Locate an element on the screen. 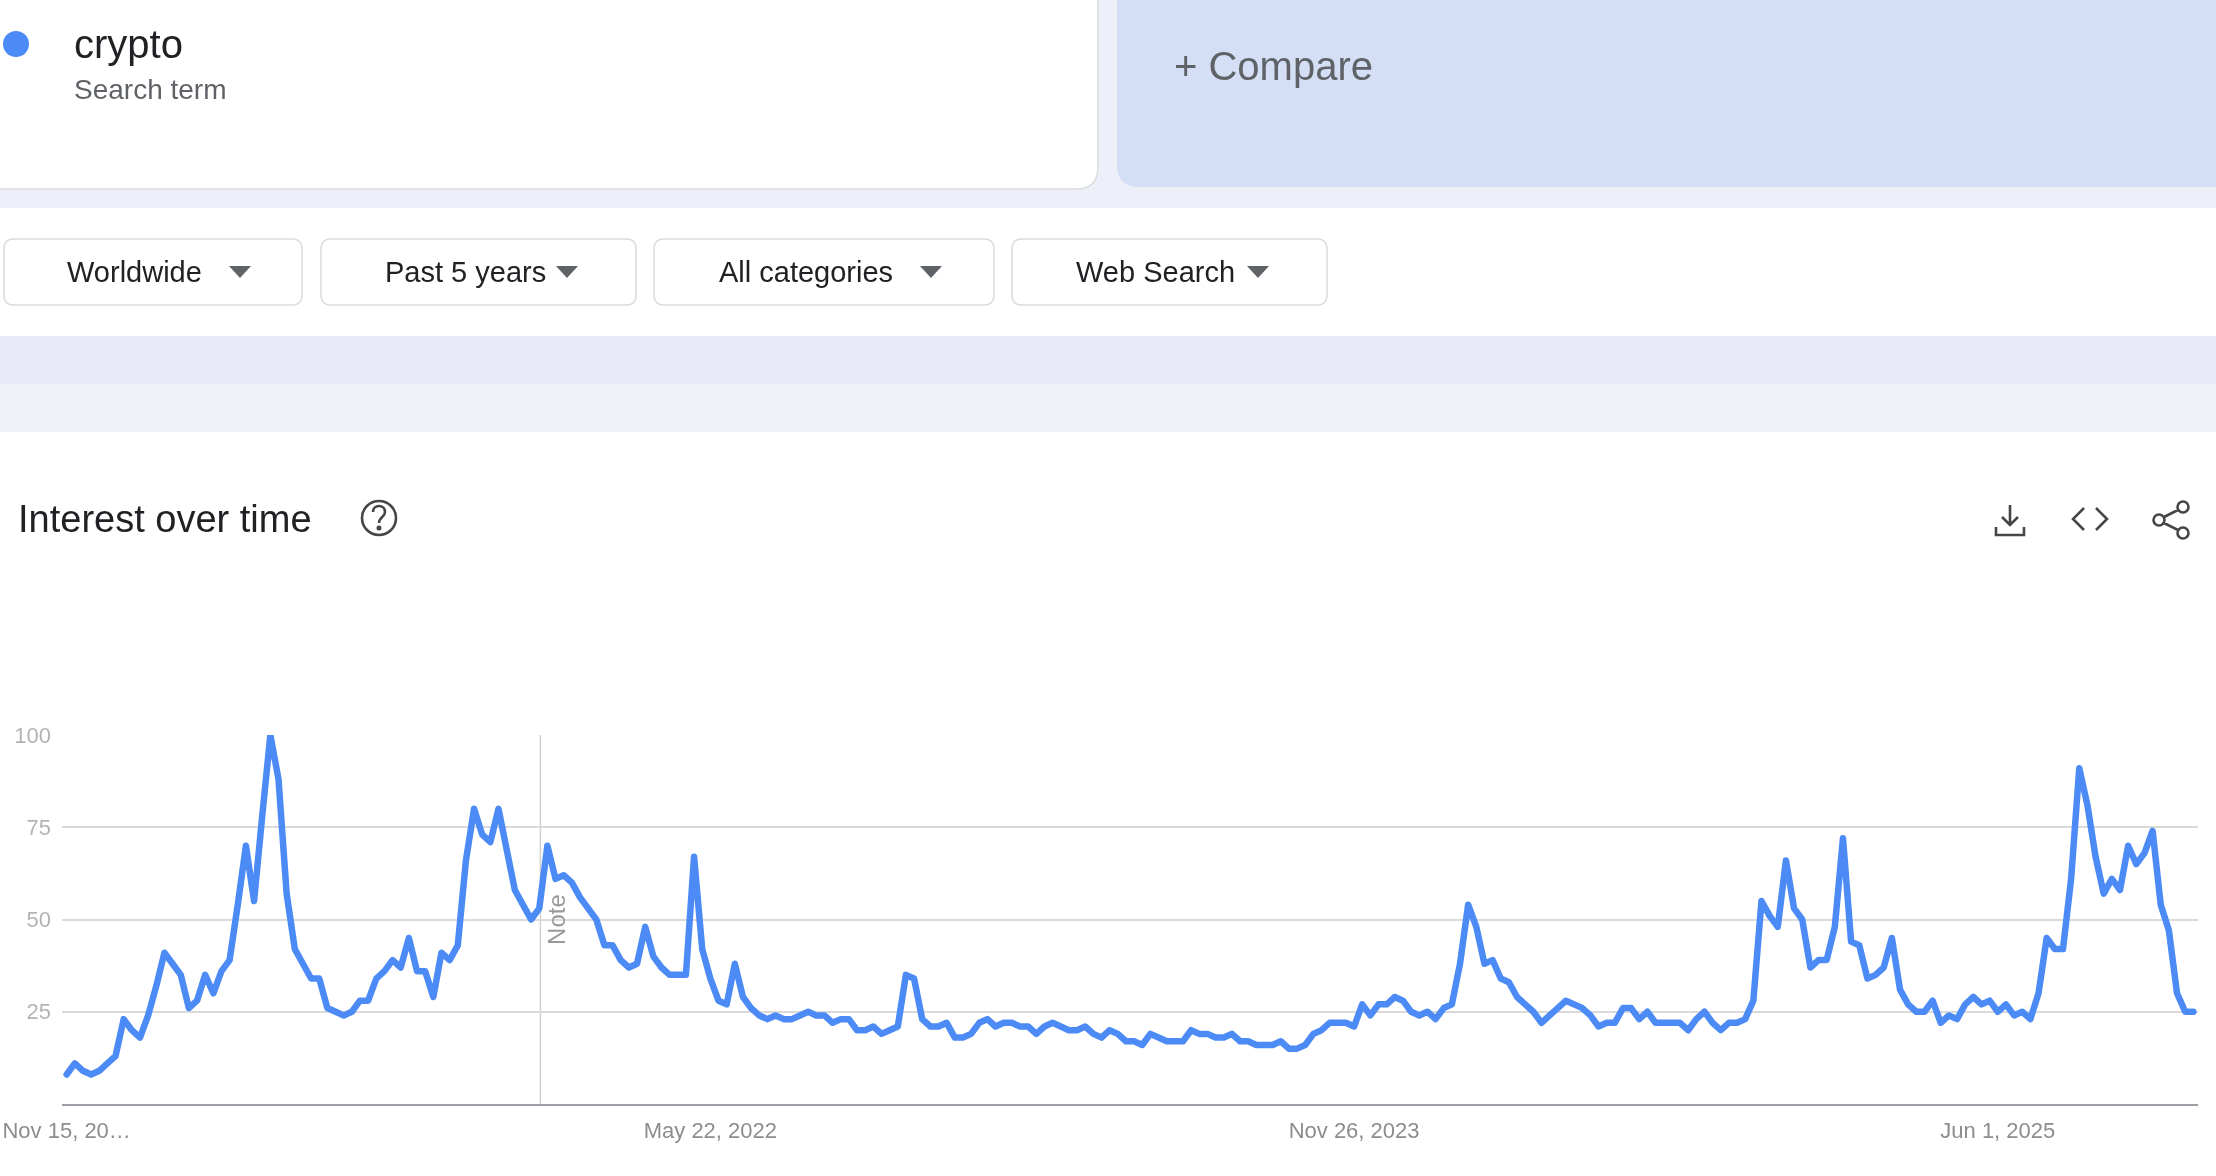 The width and height of the screenshot is (2216, 1176). y-tick-label: 50 is located at coordinates (38, 920).